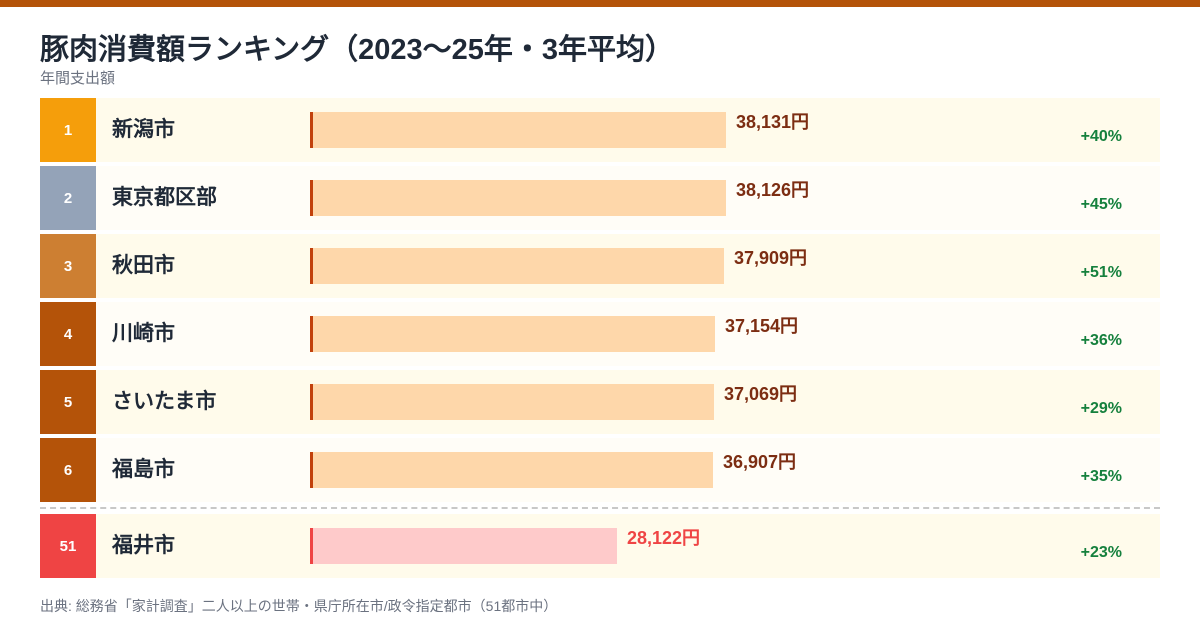 The height and width of the screenshot is (630, 1200). What do you see at coordinates (68, 130) in the screenshot?
I see `rank-badge: 1` at bounding box center [68, 130].